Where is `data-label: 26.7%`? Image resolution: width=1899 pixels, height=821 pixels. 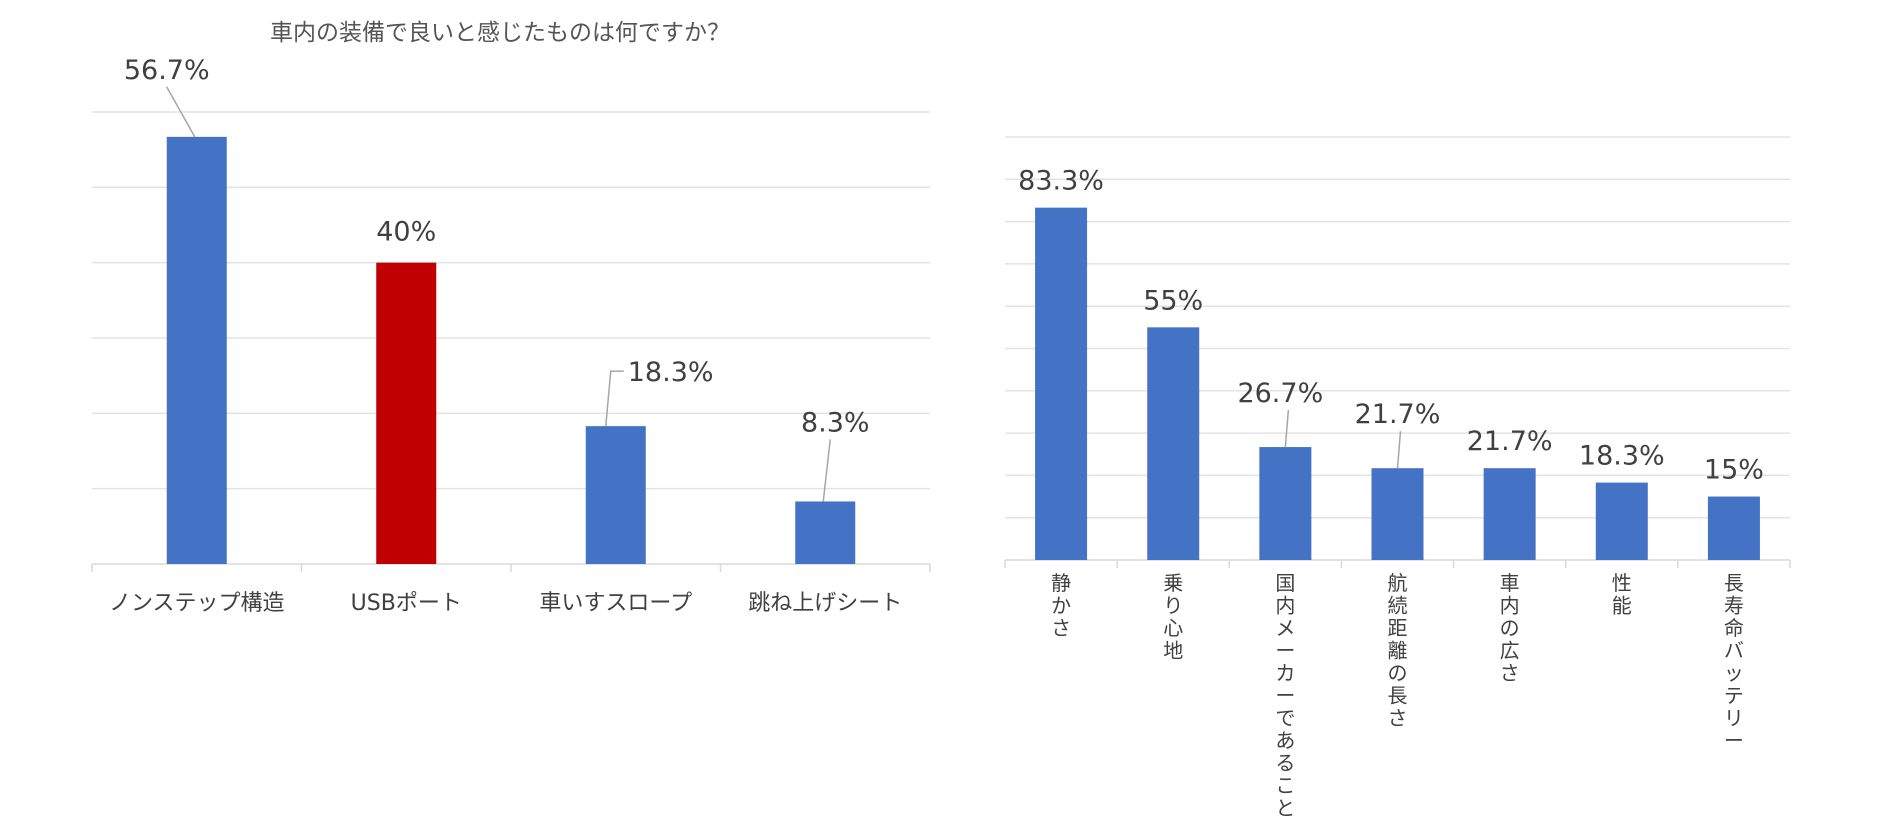
data-label: 26.7% is located at coordinates (1280, 393).